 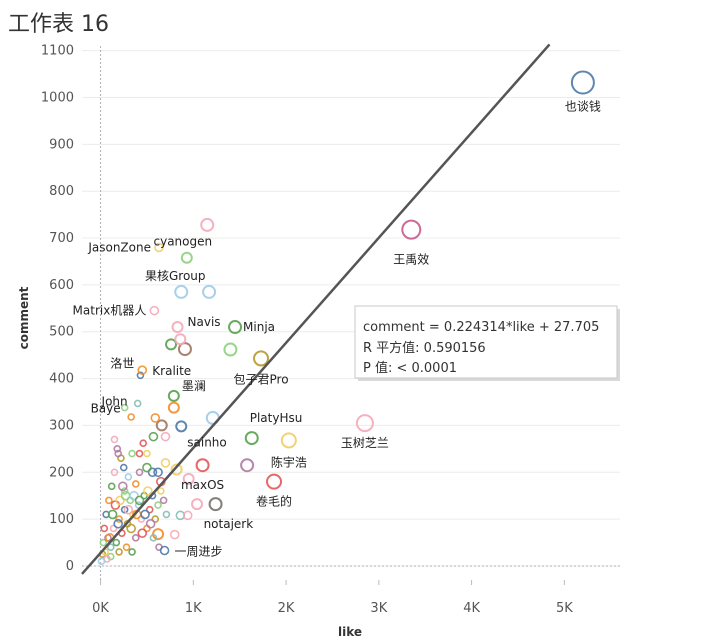 What do you see at coordinates (100, 608) in the screenshot?
I see `x-tick-label: 0K` at bounding box center [100, 608].